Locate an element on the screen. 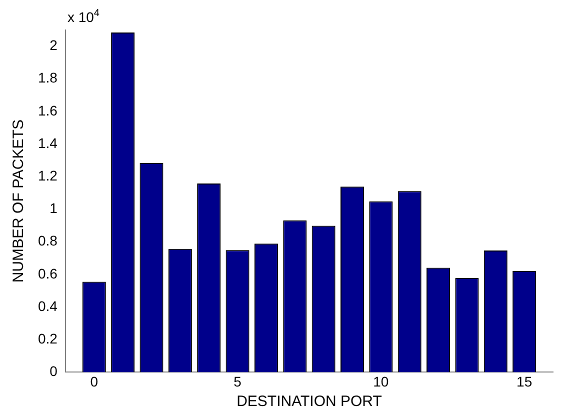  y-tick-label: 0.6 is located at coordinates (48, 273).